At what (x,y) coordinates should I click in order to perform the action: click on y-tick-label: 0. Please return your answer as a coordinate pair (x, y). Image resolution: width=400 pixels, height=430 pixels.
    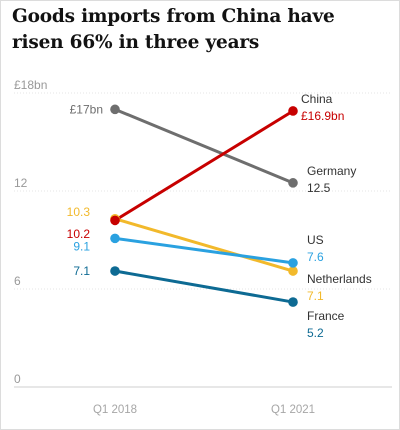
    Looking at the image, I should click on (17, 379).